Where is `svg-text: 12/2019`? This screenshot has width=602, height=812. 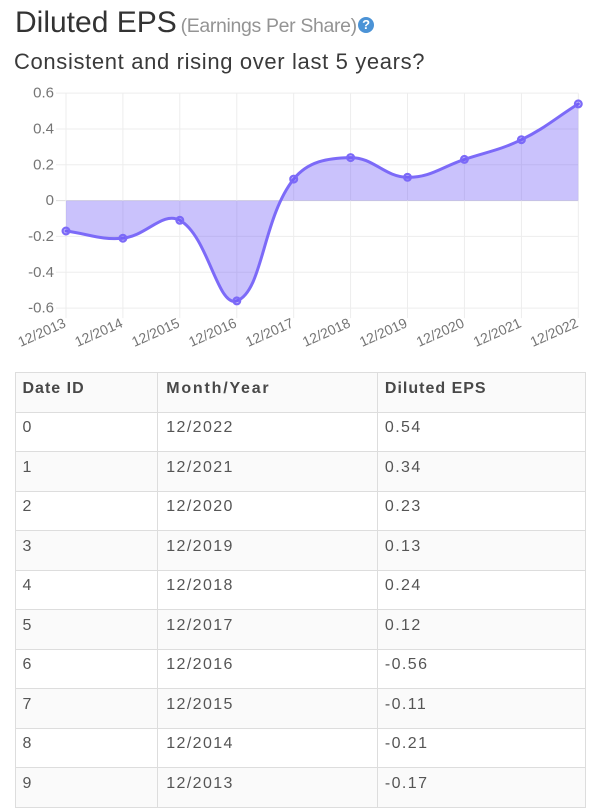
svg-text: 12/2019 is located at coordinates (383, 331).